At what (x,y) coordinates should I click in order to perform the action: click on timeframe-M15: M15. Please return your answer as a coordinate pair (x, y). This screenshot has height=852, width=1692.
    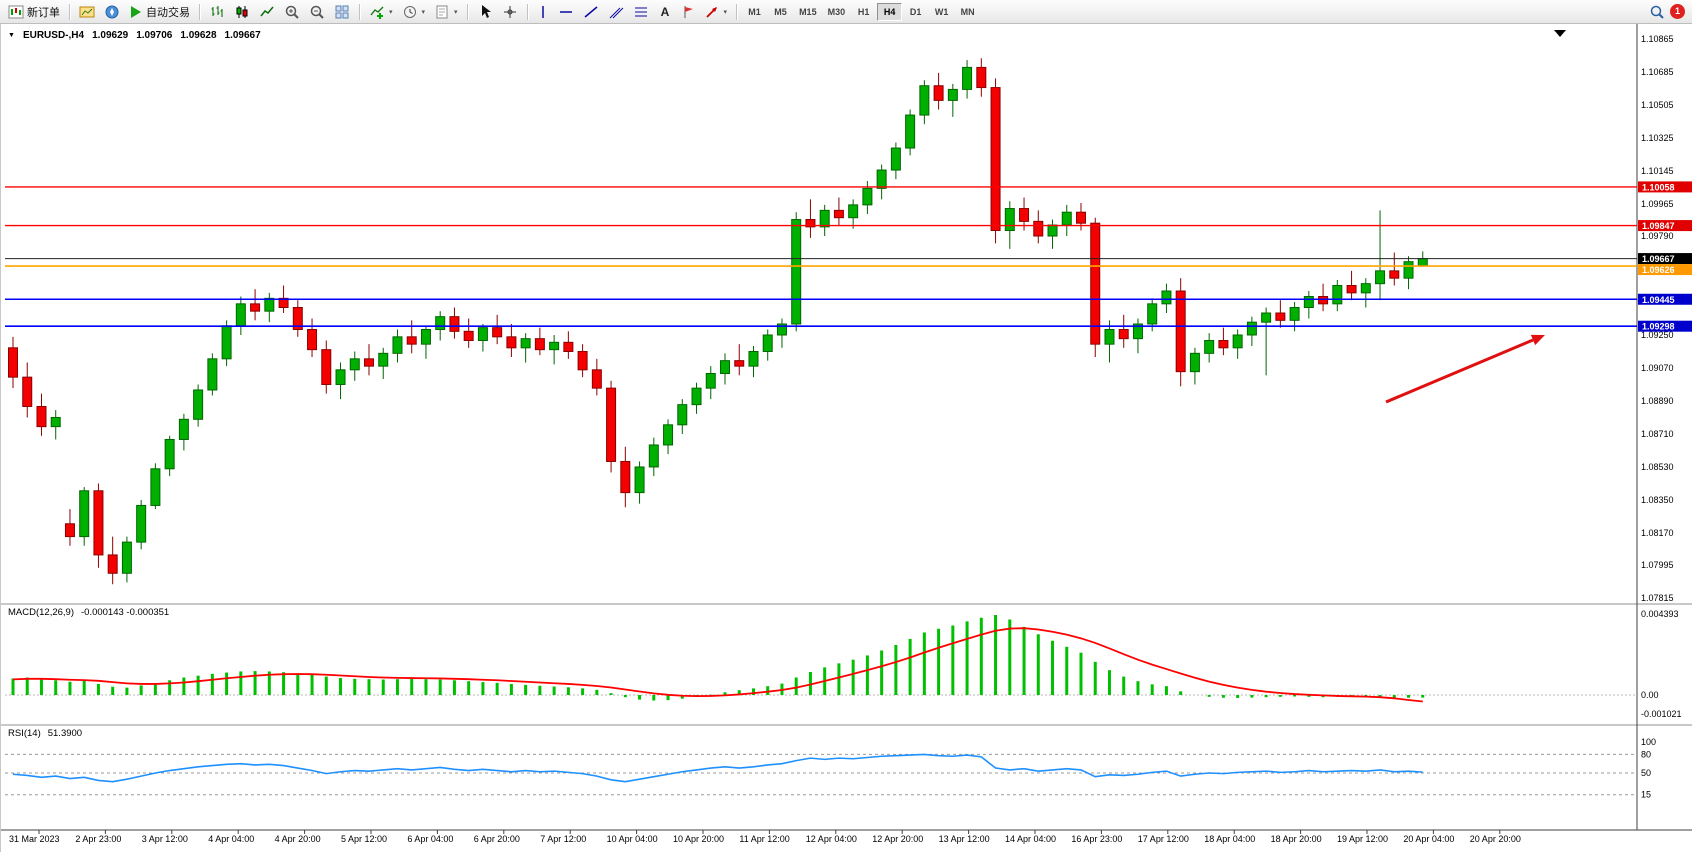
    Looking at the image, I should click on (808, 12).